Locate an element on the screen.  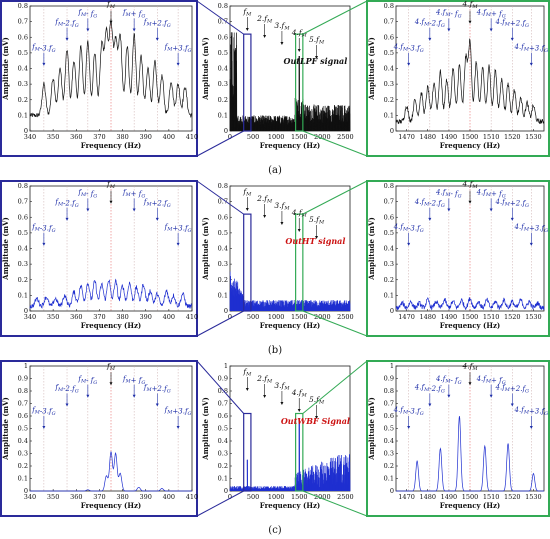
y-tick-label: 0.6 is located at coordinates (223, 416).